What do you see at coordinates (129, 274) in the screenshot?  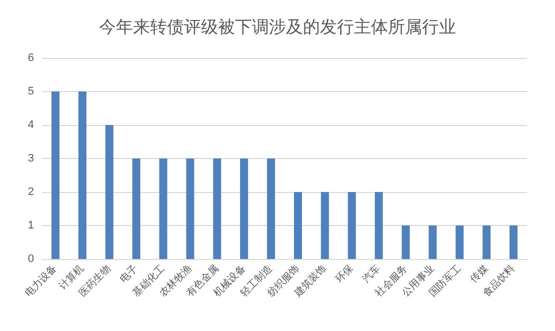 I see `x-tick-label: 电子` at bounding box center [129, 274].